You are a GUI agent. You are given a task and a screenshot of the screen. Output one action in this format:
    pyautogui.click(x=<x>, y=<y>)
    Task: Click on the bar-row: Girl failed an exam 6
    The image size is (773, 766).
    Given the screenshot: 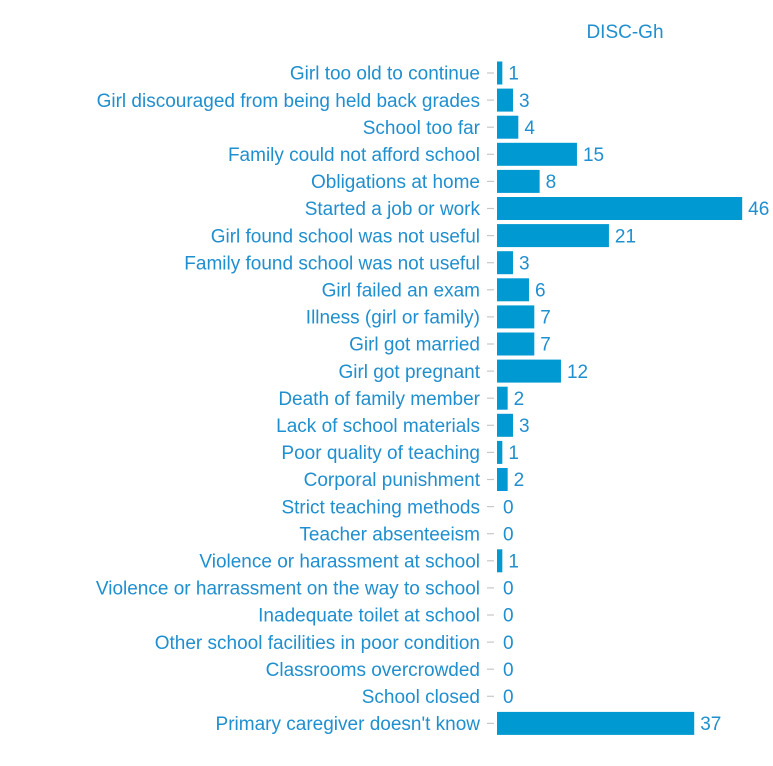 What is the action you would take?
    pyautogui.click(x=434, y=289)
    